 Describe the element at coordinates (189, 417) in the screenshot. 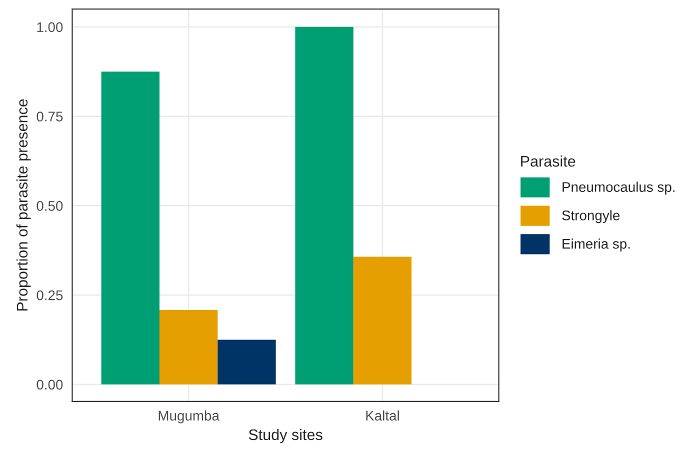

I see `x-tick-label: Mugumba` at that location.